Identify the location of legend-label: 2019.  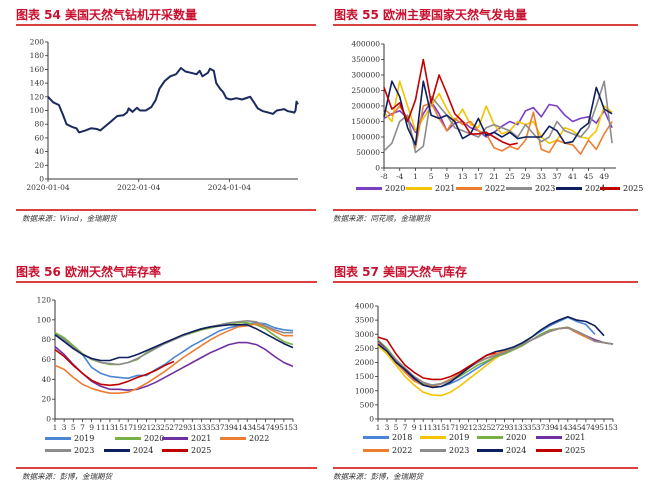
(84, 438).